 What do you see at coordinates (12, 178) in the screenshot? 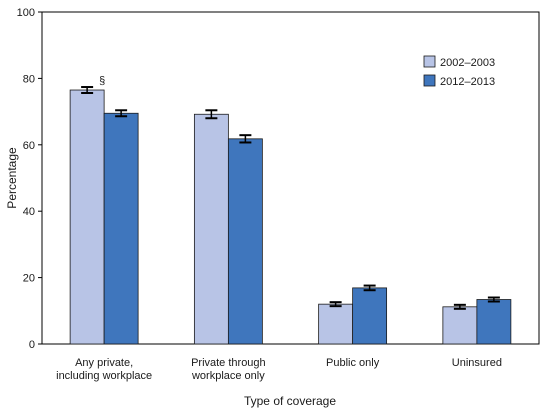
I see `y-axis-title: Percentage` at bounding box center [12, 178].